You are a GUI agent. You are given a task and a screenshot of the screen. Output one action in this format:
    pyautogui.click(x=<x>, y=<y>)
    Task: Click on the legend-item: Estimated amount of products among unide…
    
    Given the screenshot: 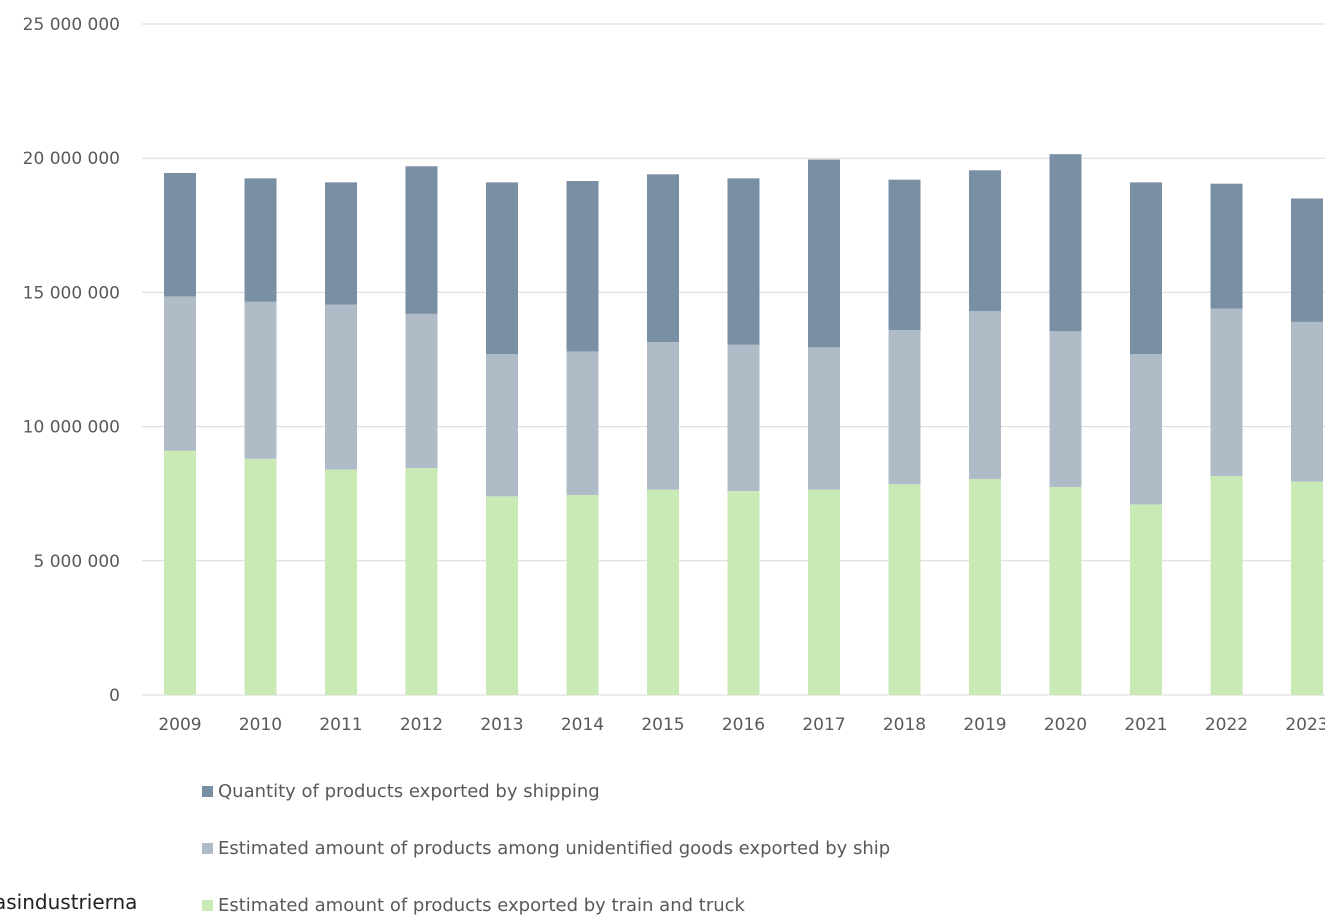 What is the action you would take?
    pyautogui.click(x=702, y=848)
    